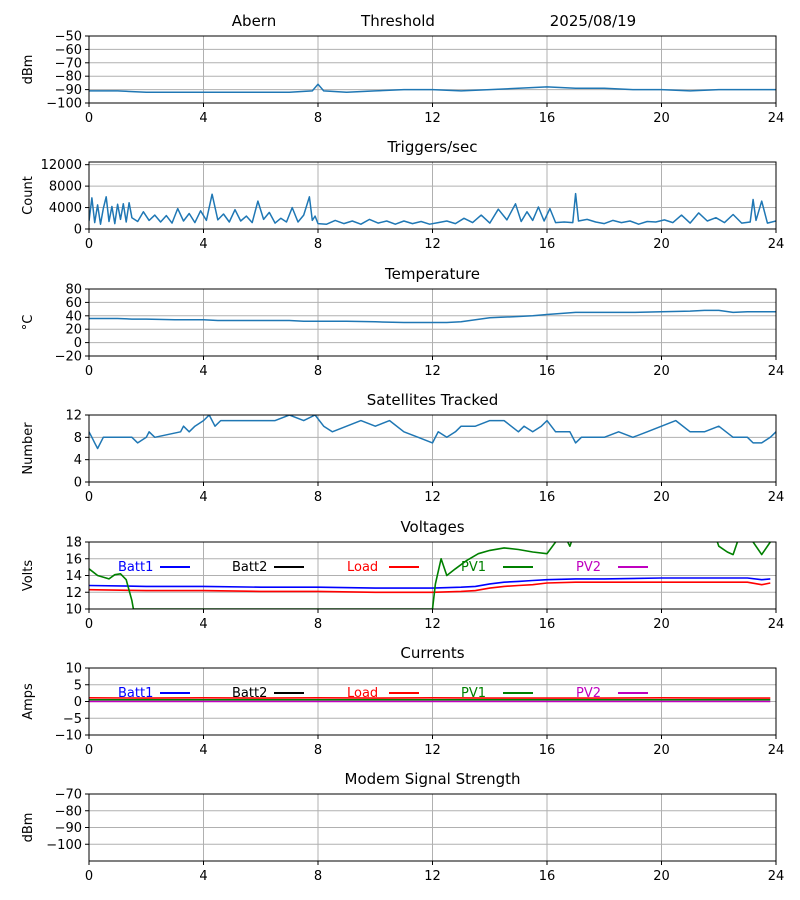 The image size is (800, 900). I want to click on chart-title: Modem Signal Strength, so click(433, 779).